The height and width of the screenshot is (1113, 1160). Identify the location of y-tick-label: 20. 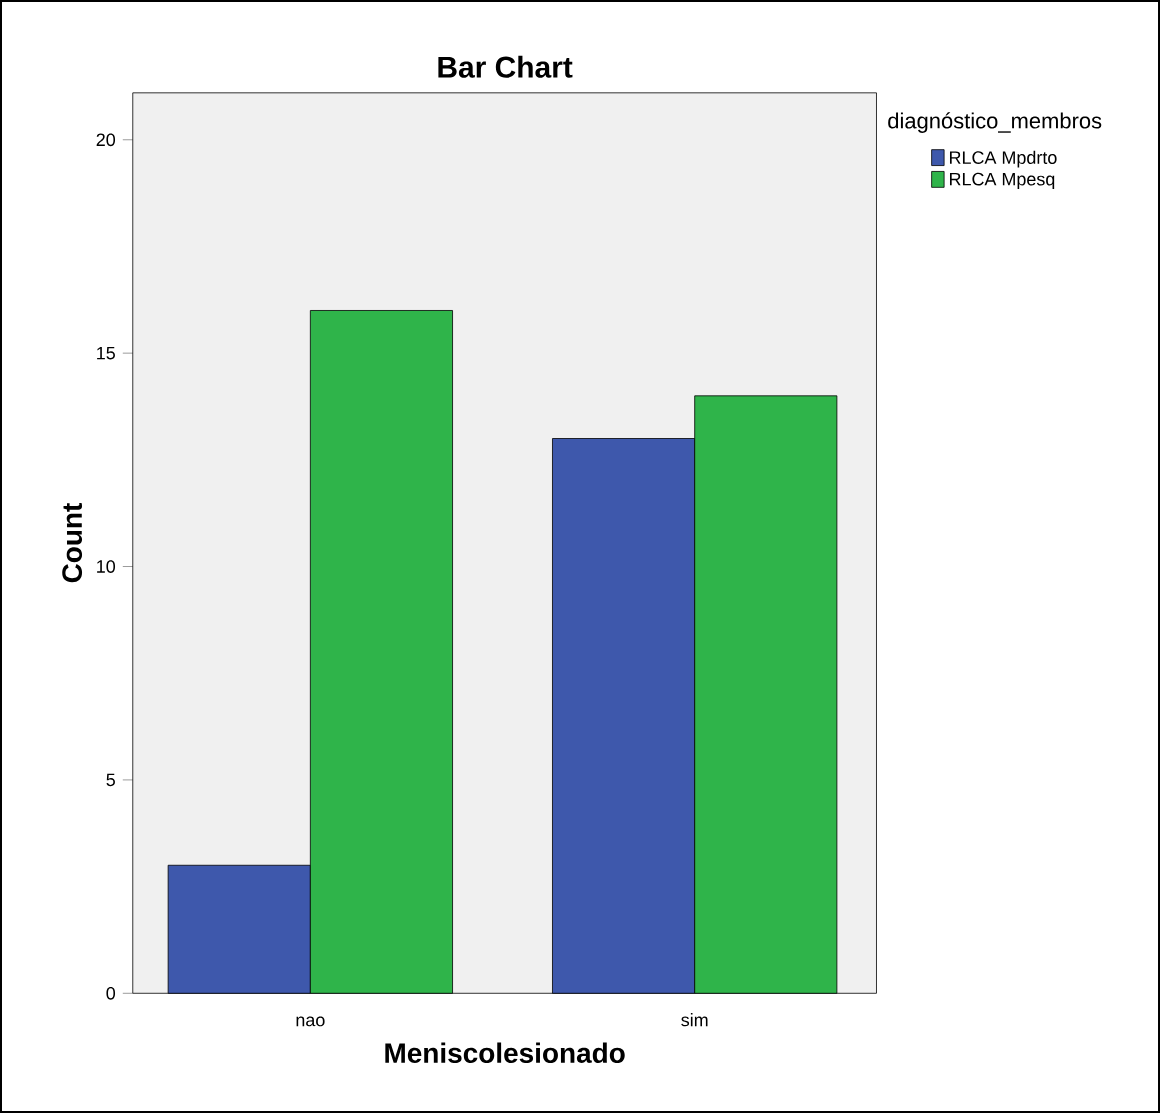
(106, 140).